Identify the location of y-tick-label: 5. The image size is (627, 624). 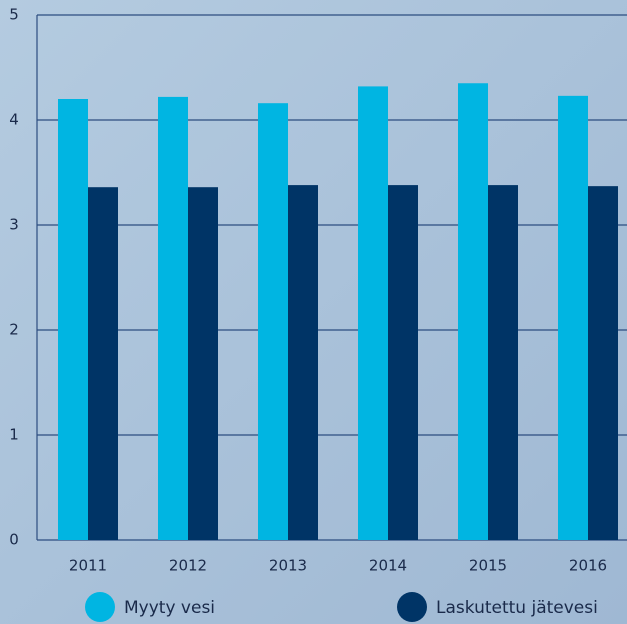
(14, 15).